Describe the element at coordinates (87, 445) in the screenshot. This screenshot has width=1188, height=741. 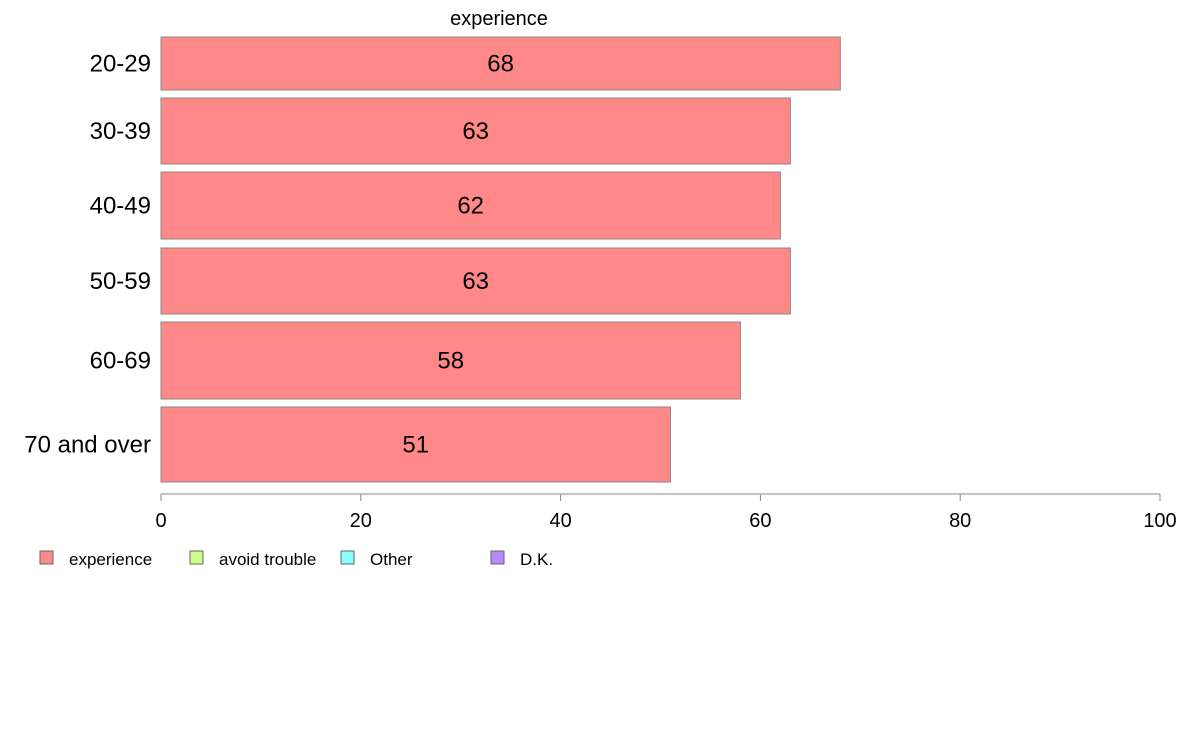
I see `y-axis-label: 70 and over` at that location.